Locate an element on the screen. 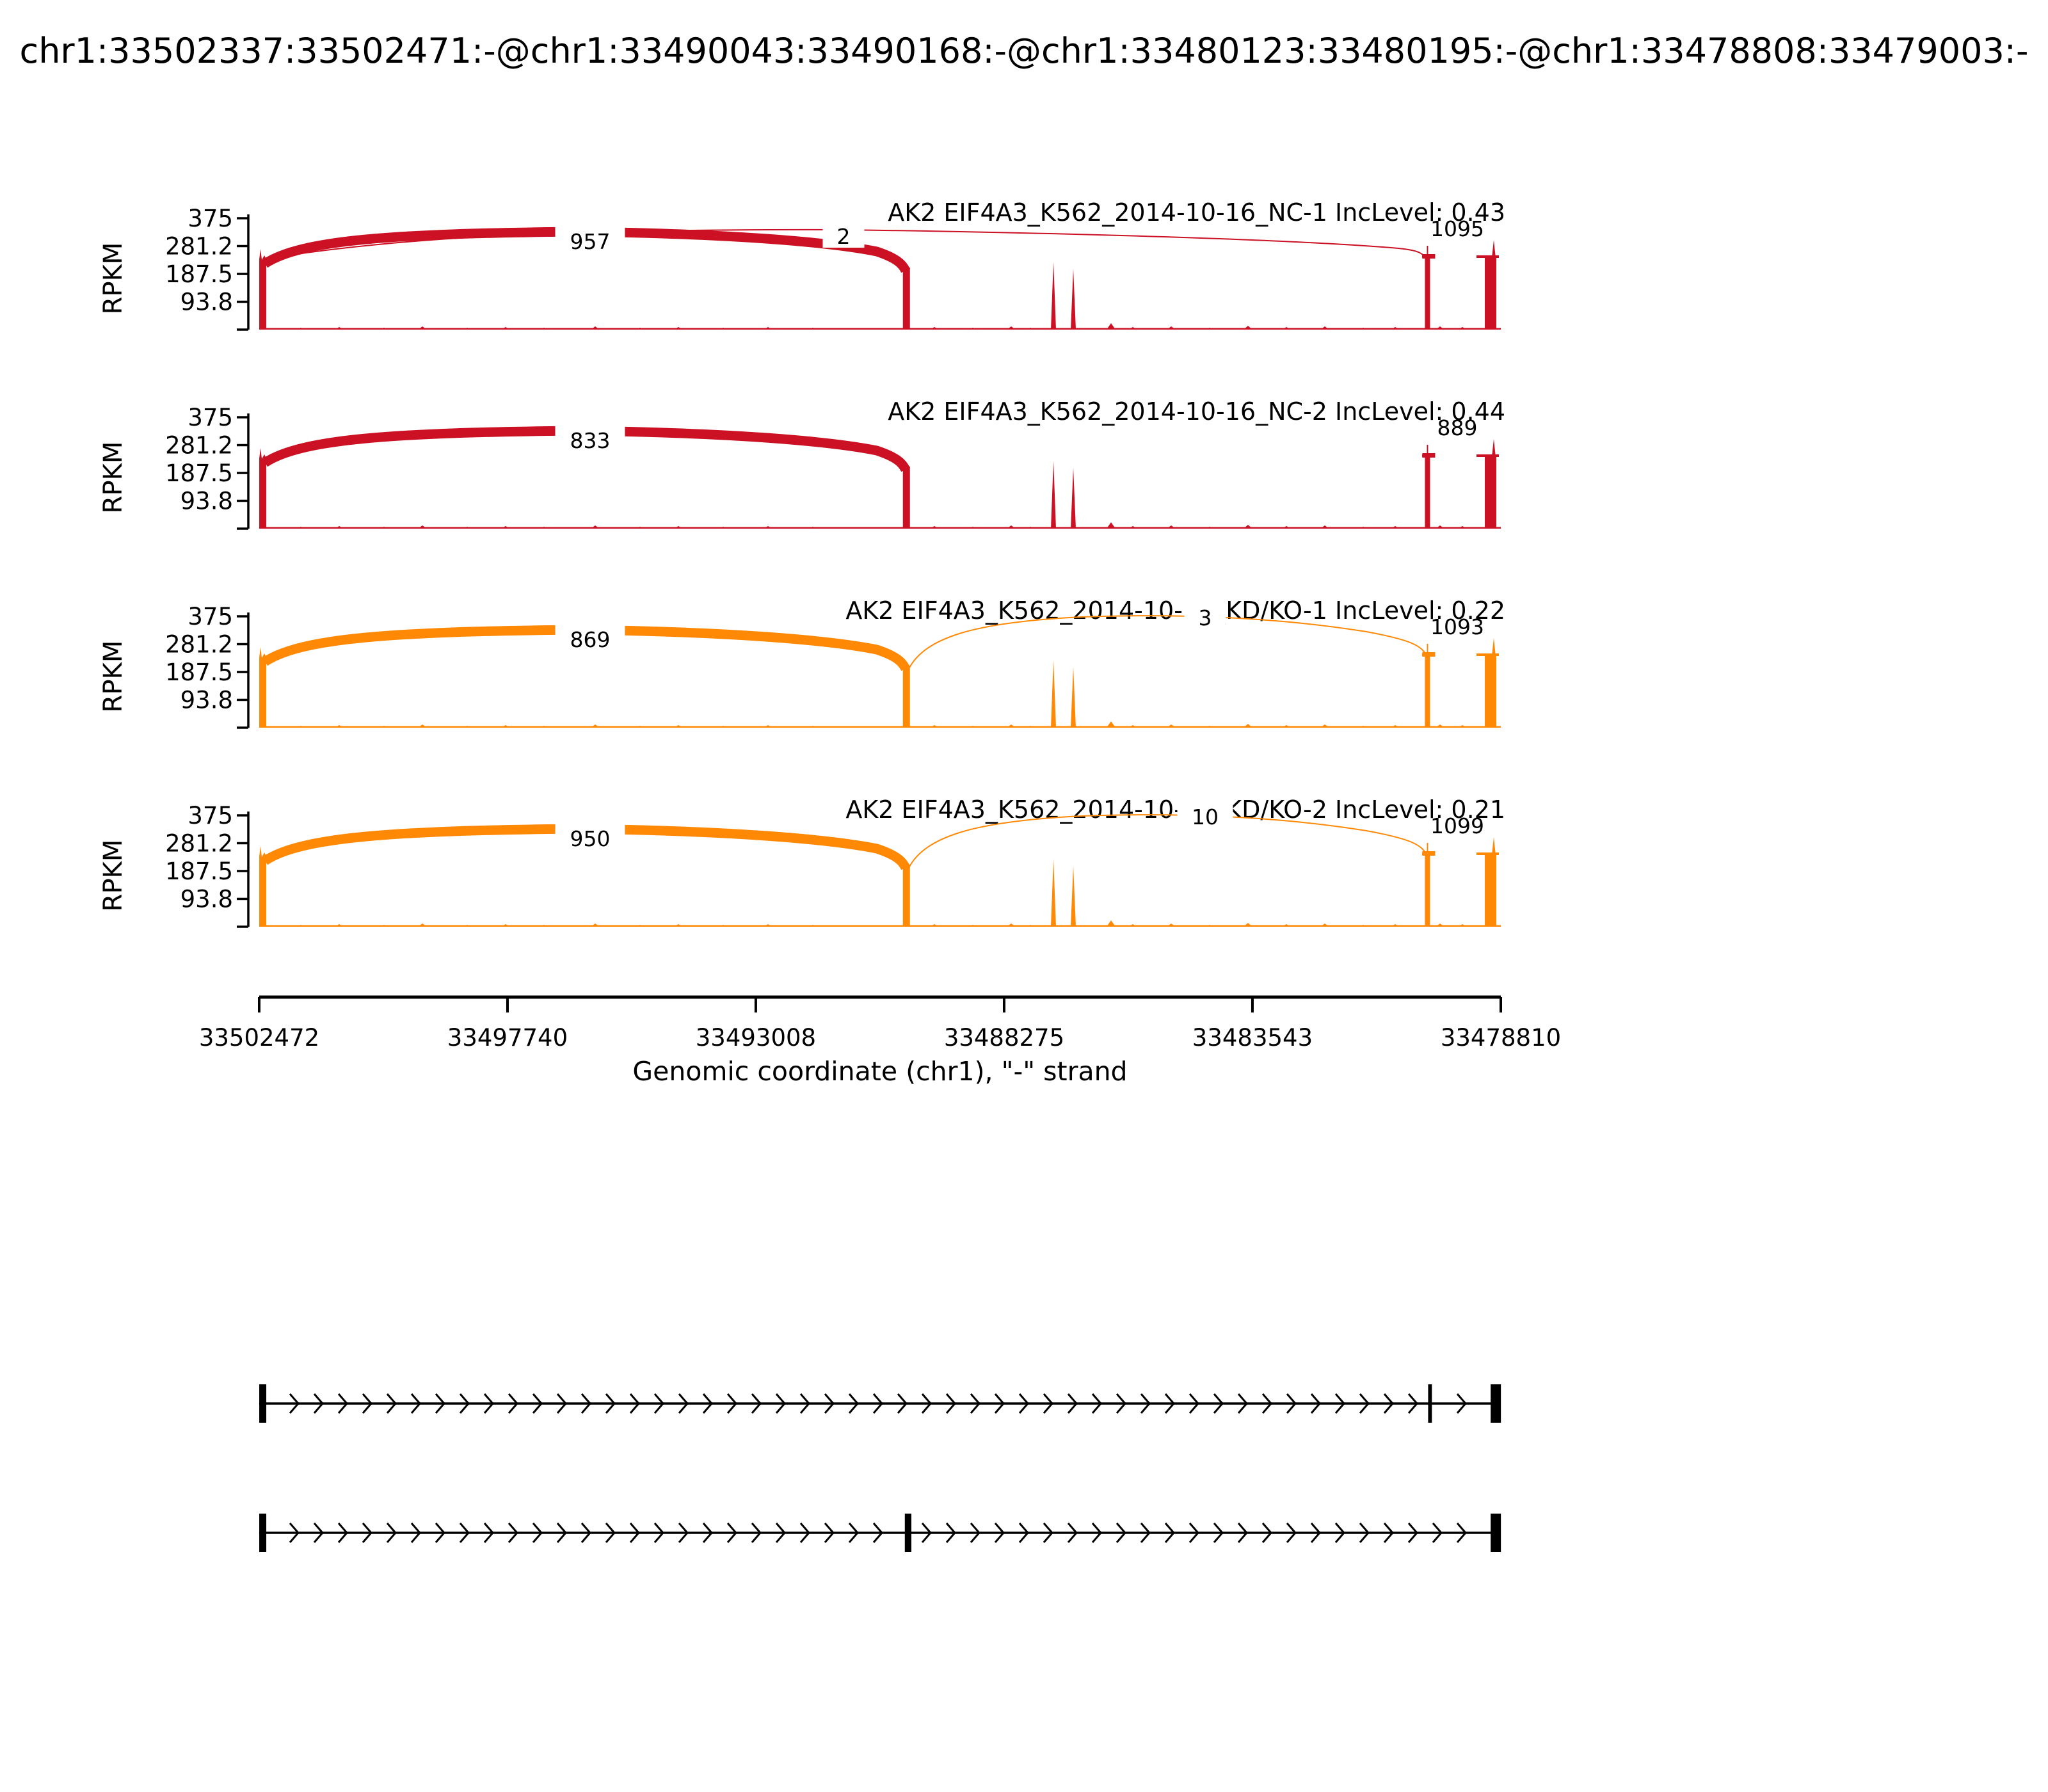 This screenshot has width=2048, height=1792. coverage-mxe1-exon is located at coordinates (906, 896).